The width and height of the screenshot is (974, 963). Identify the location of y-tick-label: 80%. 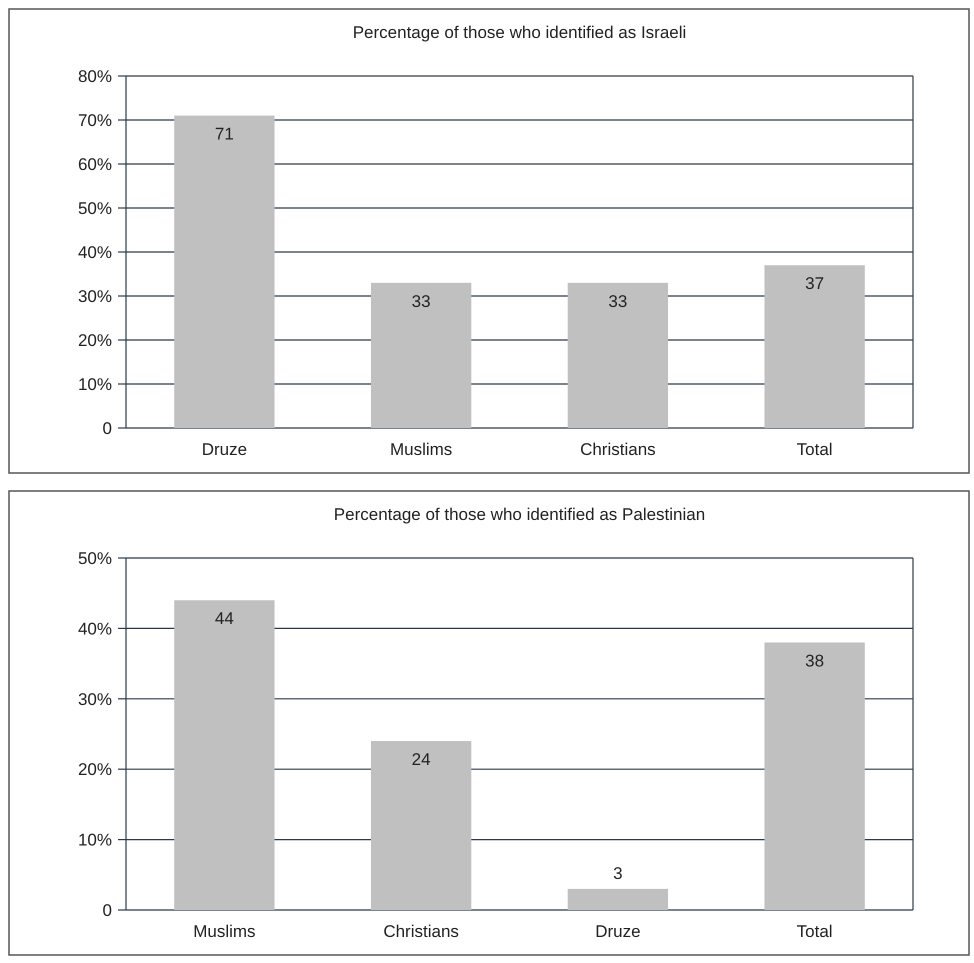
(95, 76).